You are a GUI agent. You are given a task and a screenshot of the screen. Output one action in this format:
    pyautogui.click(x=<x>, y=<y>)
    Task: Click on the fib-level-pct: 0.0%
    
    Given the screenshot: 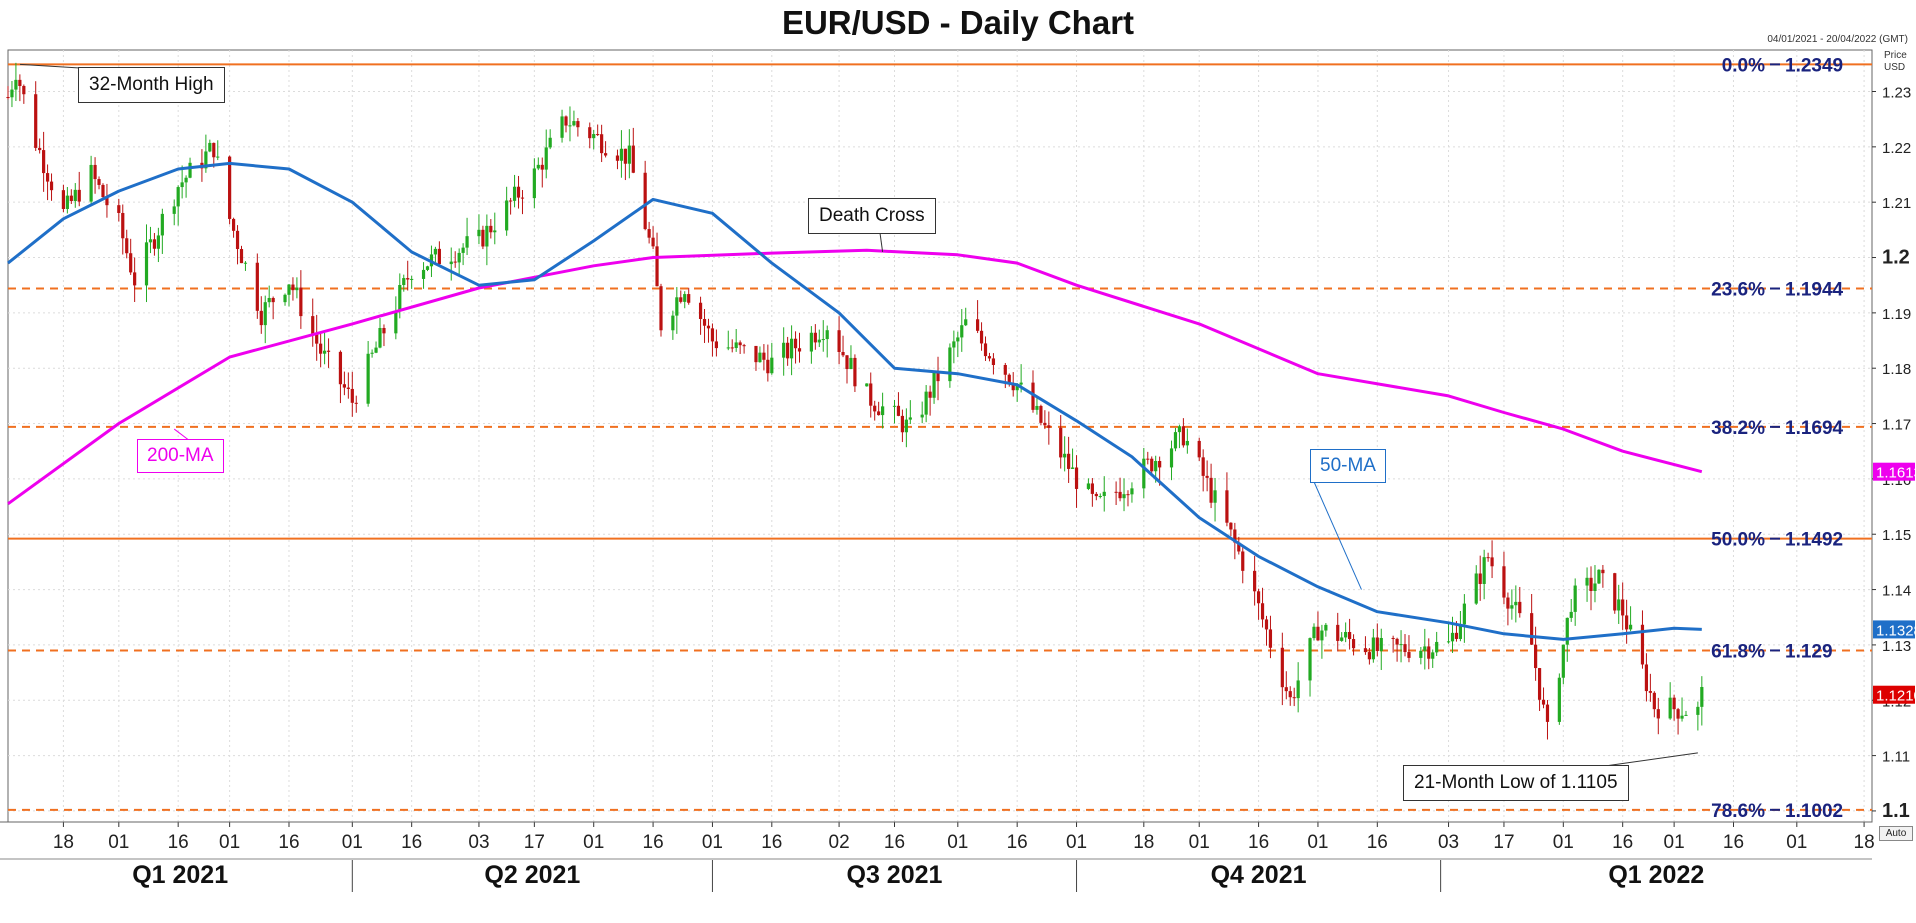 What is the action you would take?
    pyautogui.click(x=1743, y=65)
    